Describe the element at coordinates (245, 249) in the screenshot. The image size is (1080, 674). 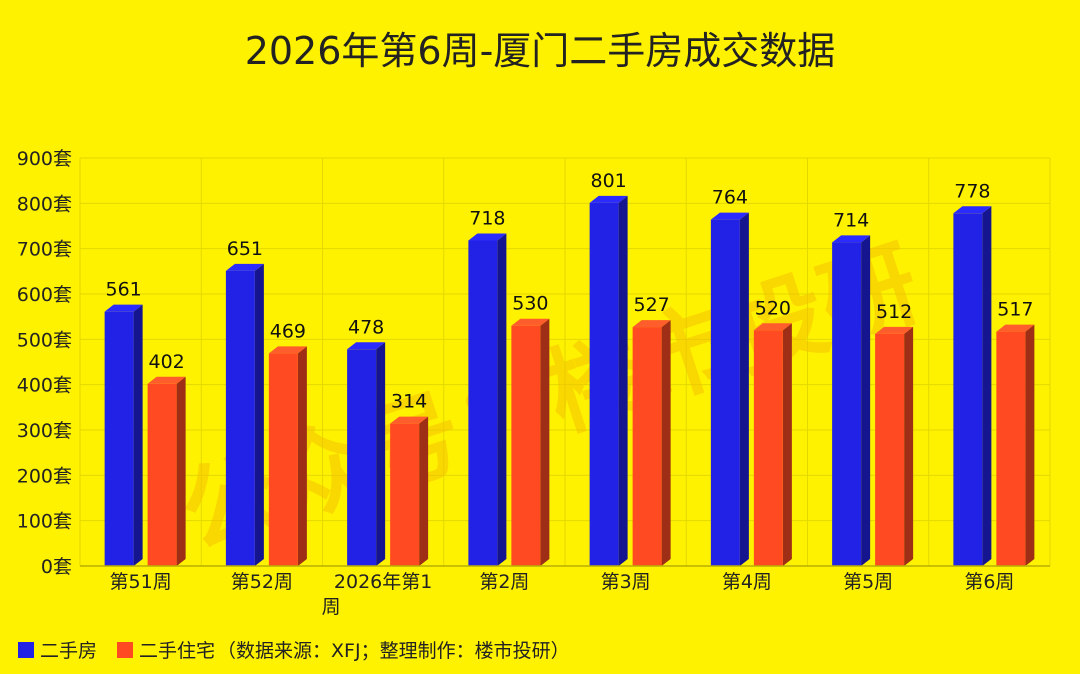
I see `data-label: 651` at that location.